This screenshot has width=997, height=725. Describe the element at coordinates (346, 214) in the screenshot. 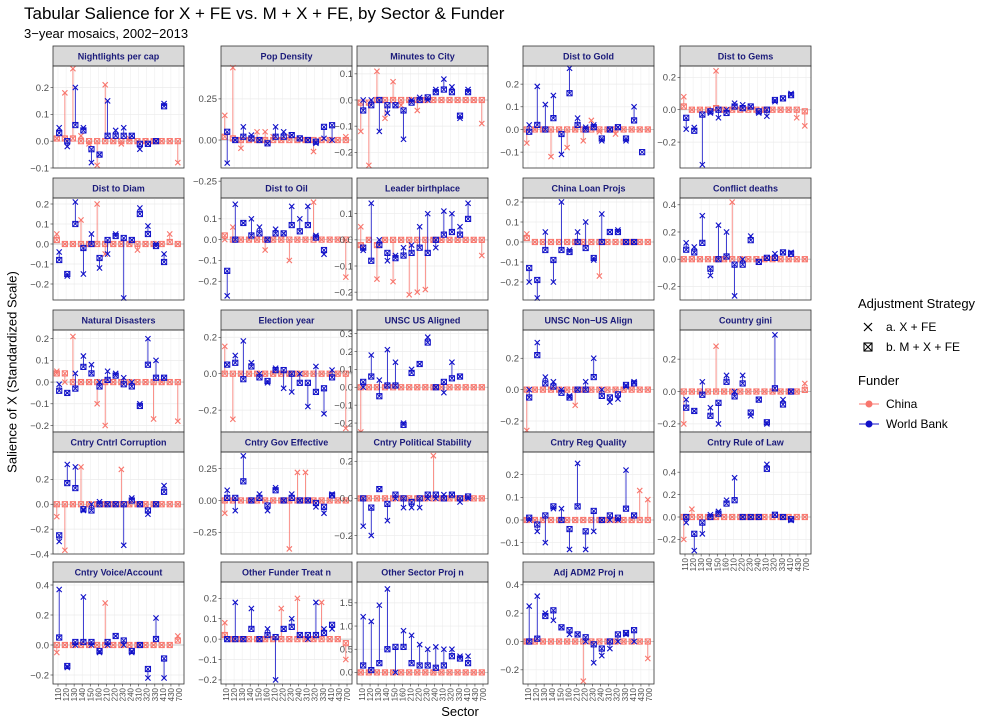

I see `y-tick-label: 0.1` at that location.